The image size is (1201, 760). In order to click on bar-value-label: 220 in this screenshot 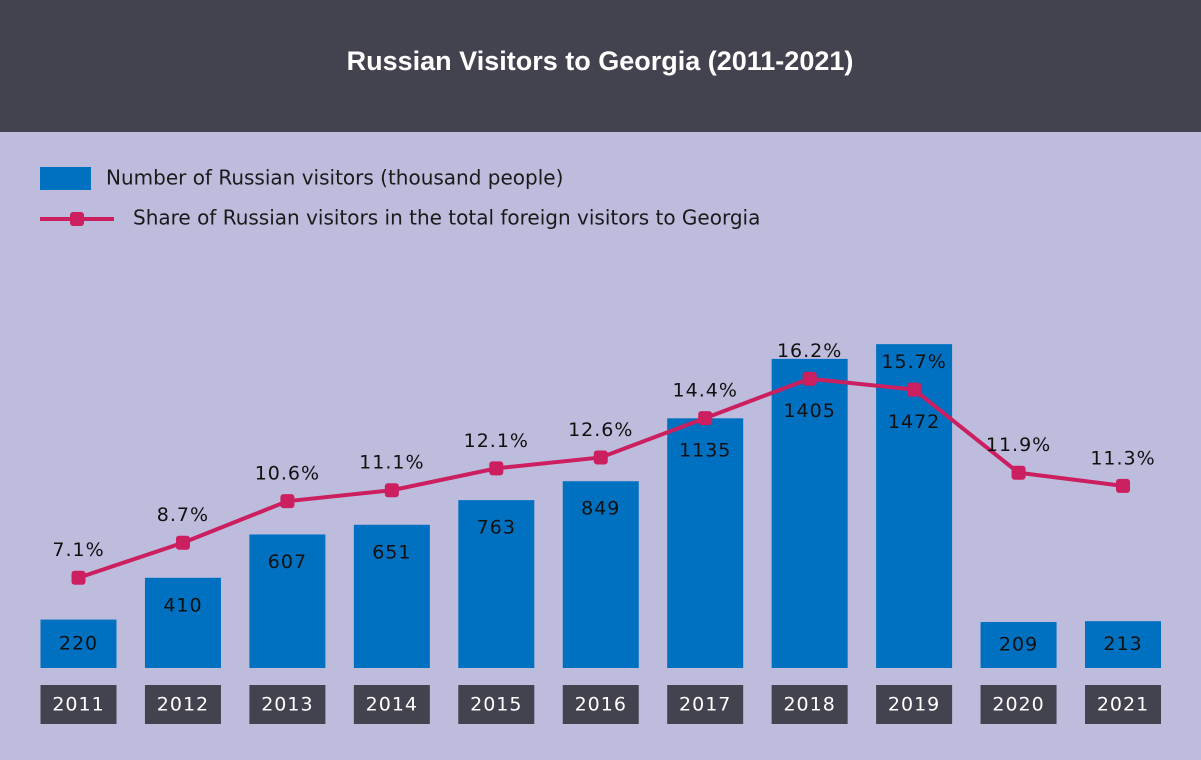, I will do `click(78, 643)`.